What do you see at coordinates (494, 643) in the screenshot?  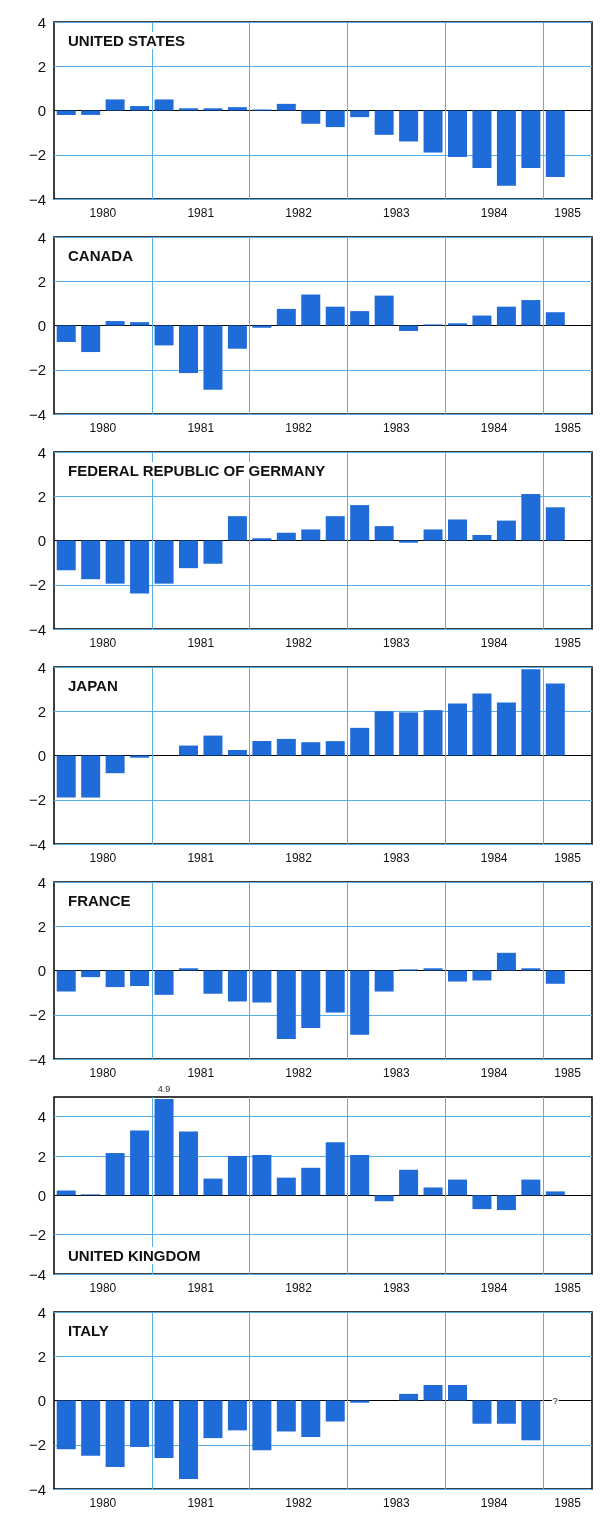 I see `x-tick-label: 1984` at bounding box center [494, 643].